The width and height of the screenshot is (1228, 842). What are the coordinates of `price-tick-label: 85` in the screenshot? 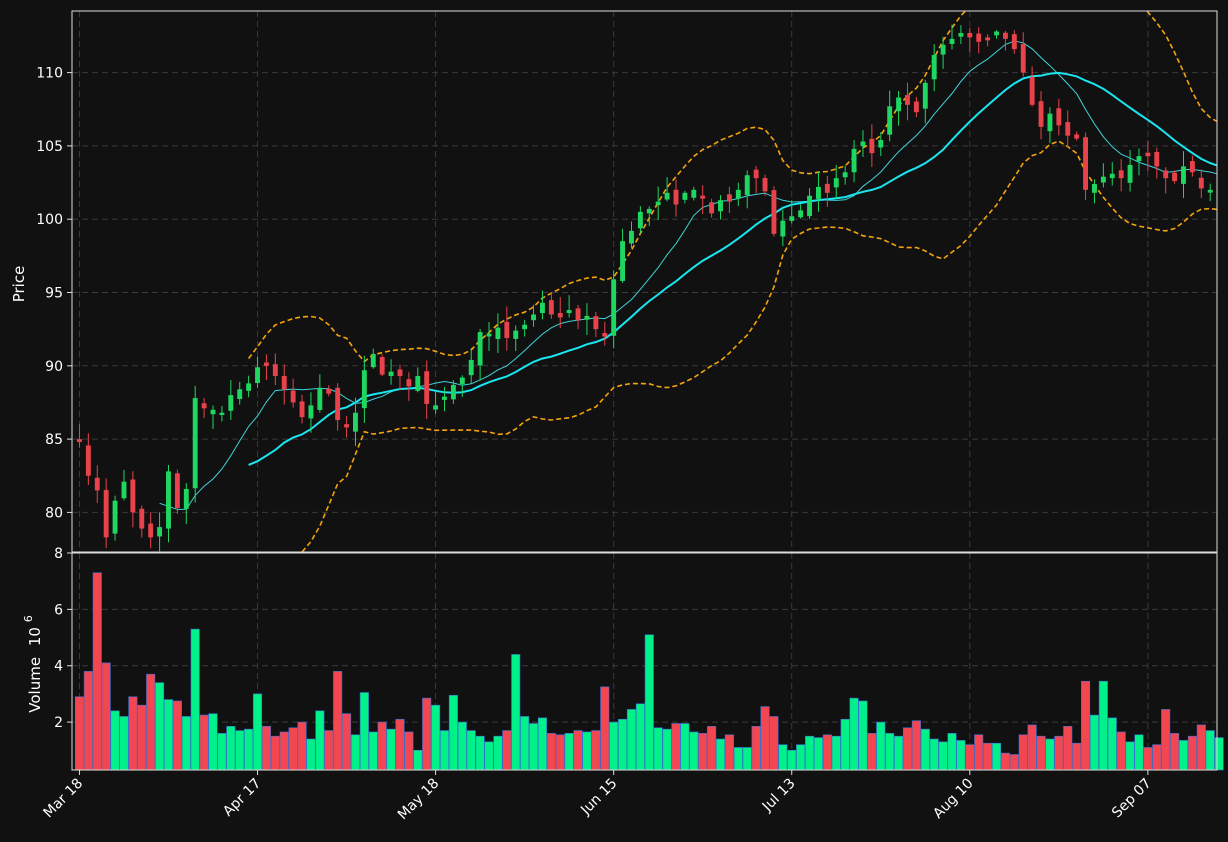 It's located at (54, 440).